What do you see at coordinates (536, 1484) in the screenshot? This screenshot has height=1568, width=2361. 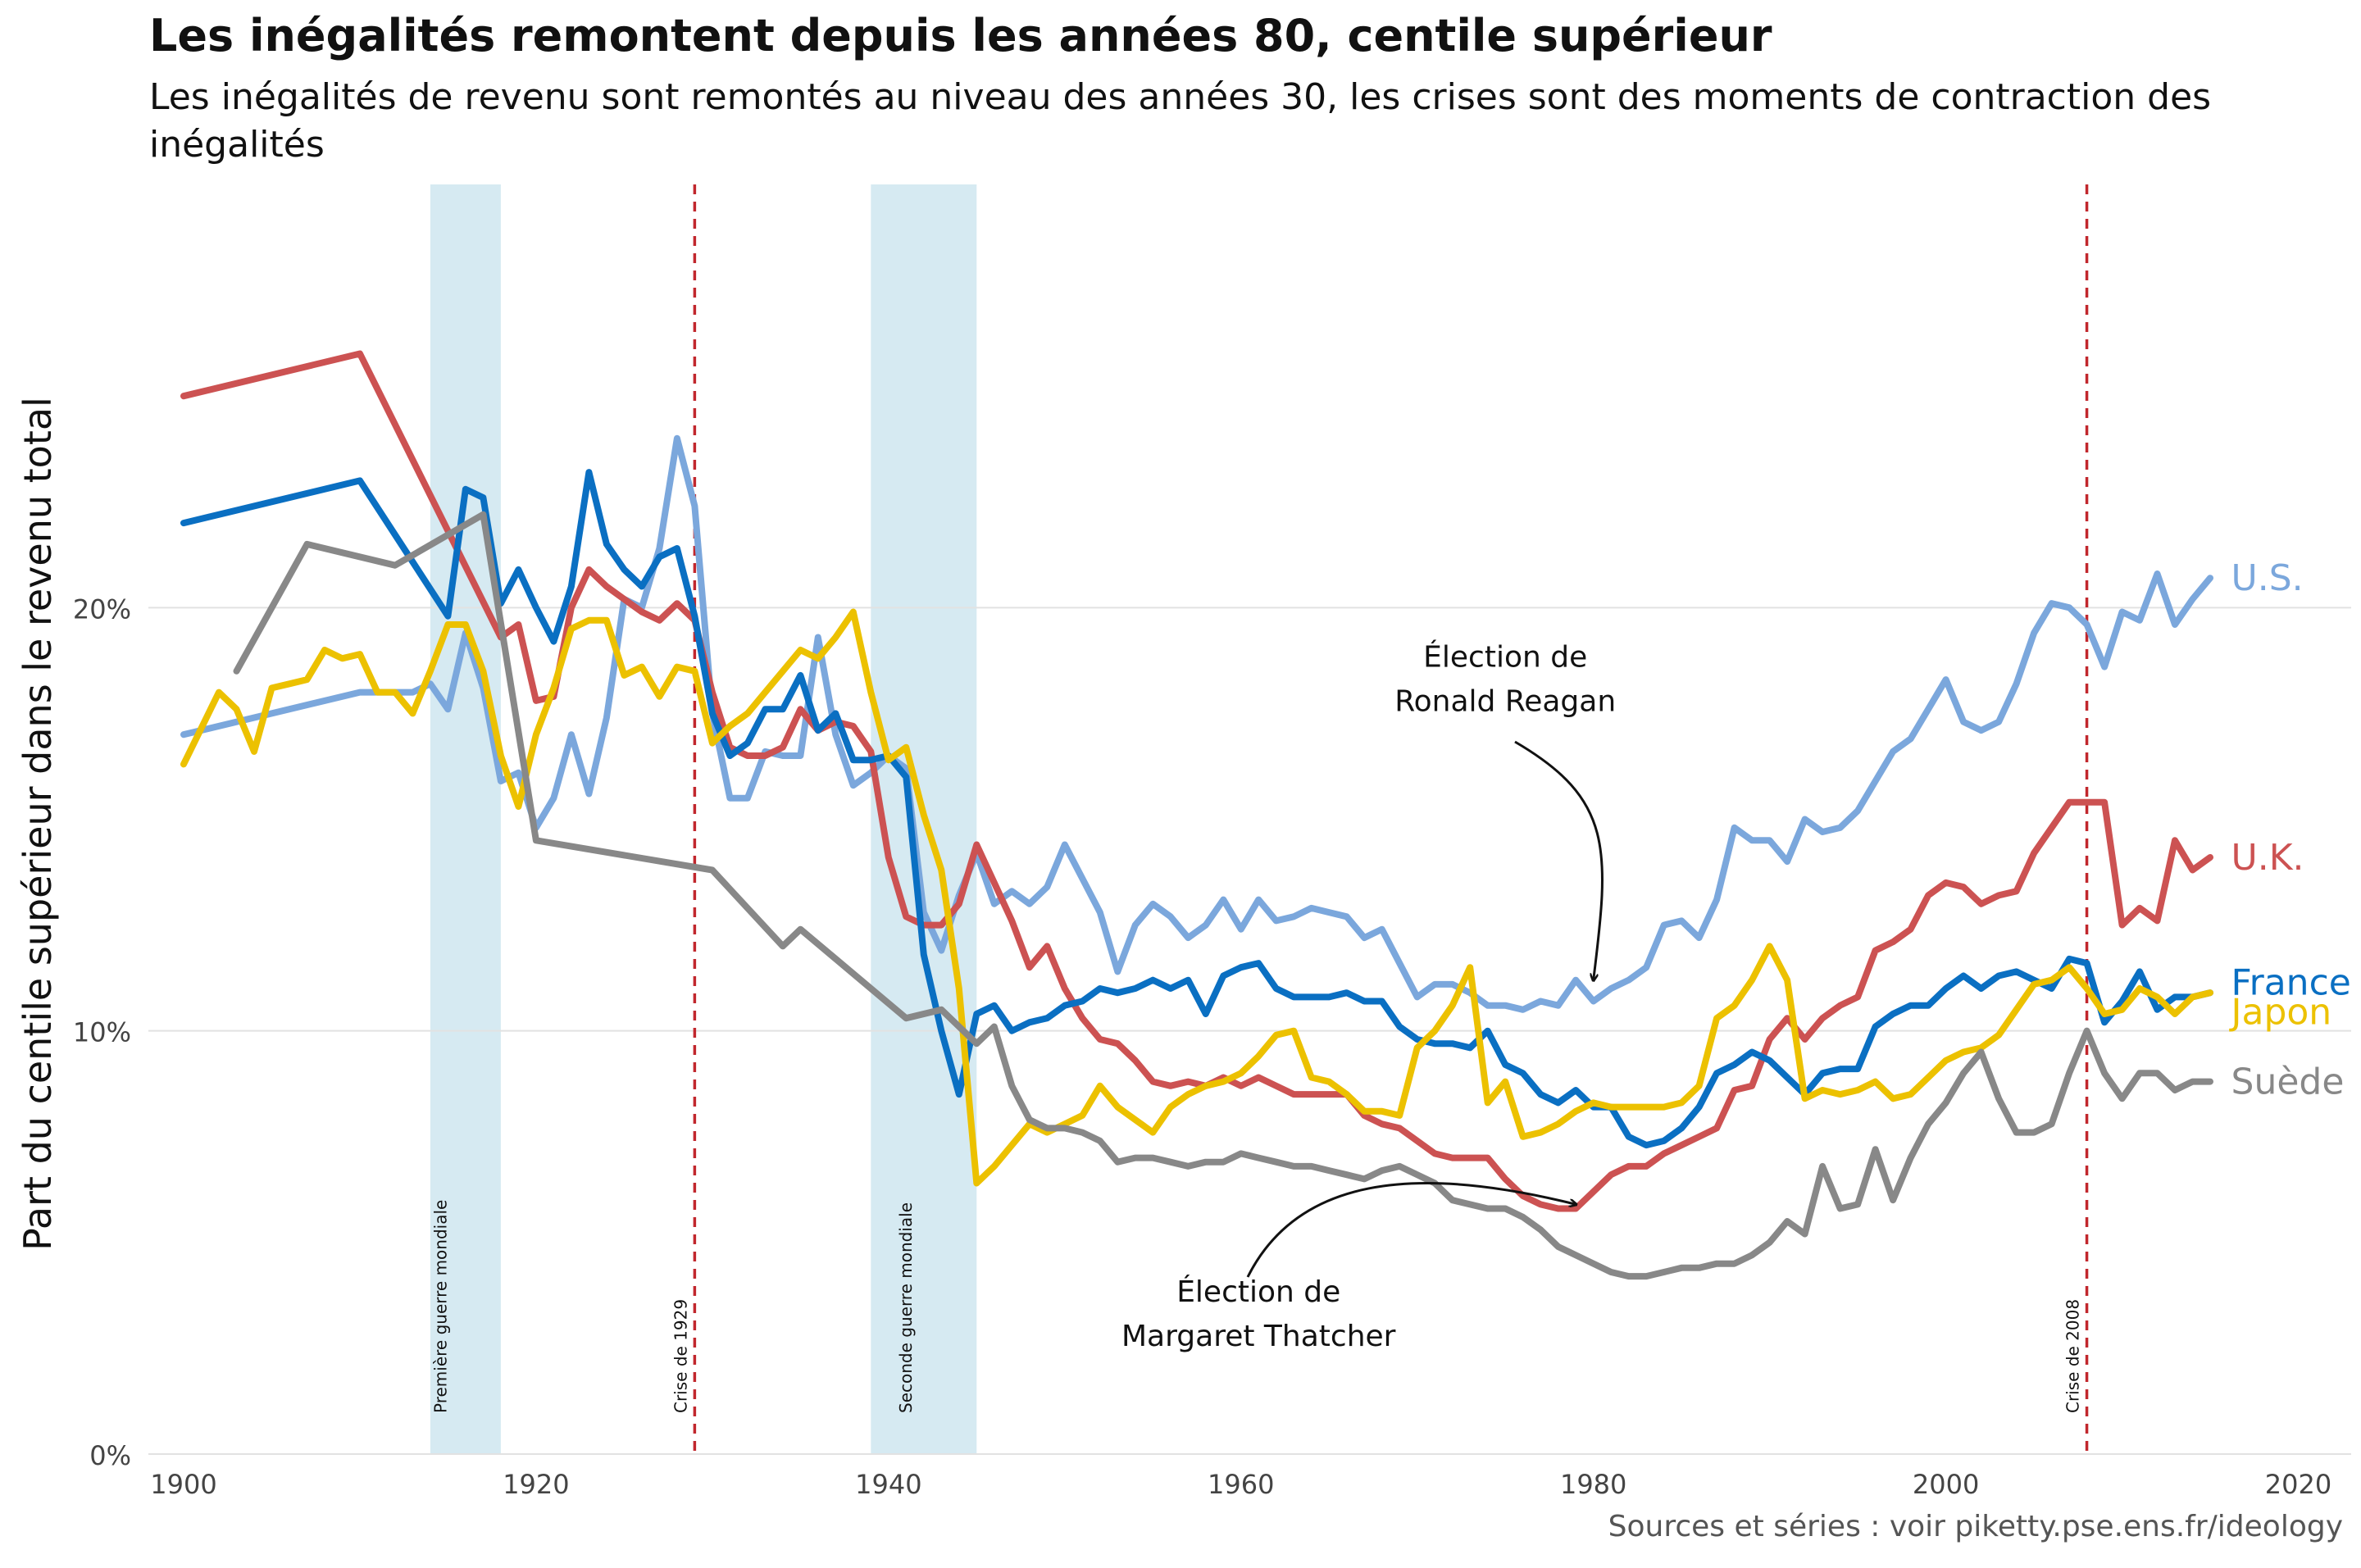 I see `x-tick-label: 1920` at bounding box center [536, 1484].